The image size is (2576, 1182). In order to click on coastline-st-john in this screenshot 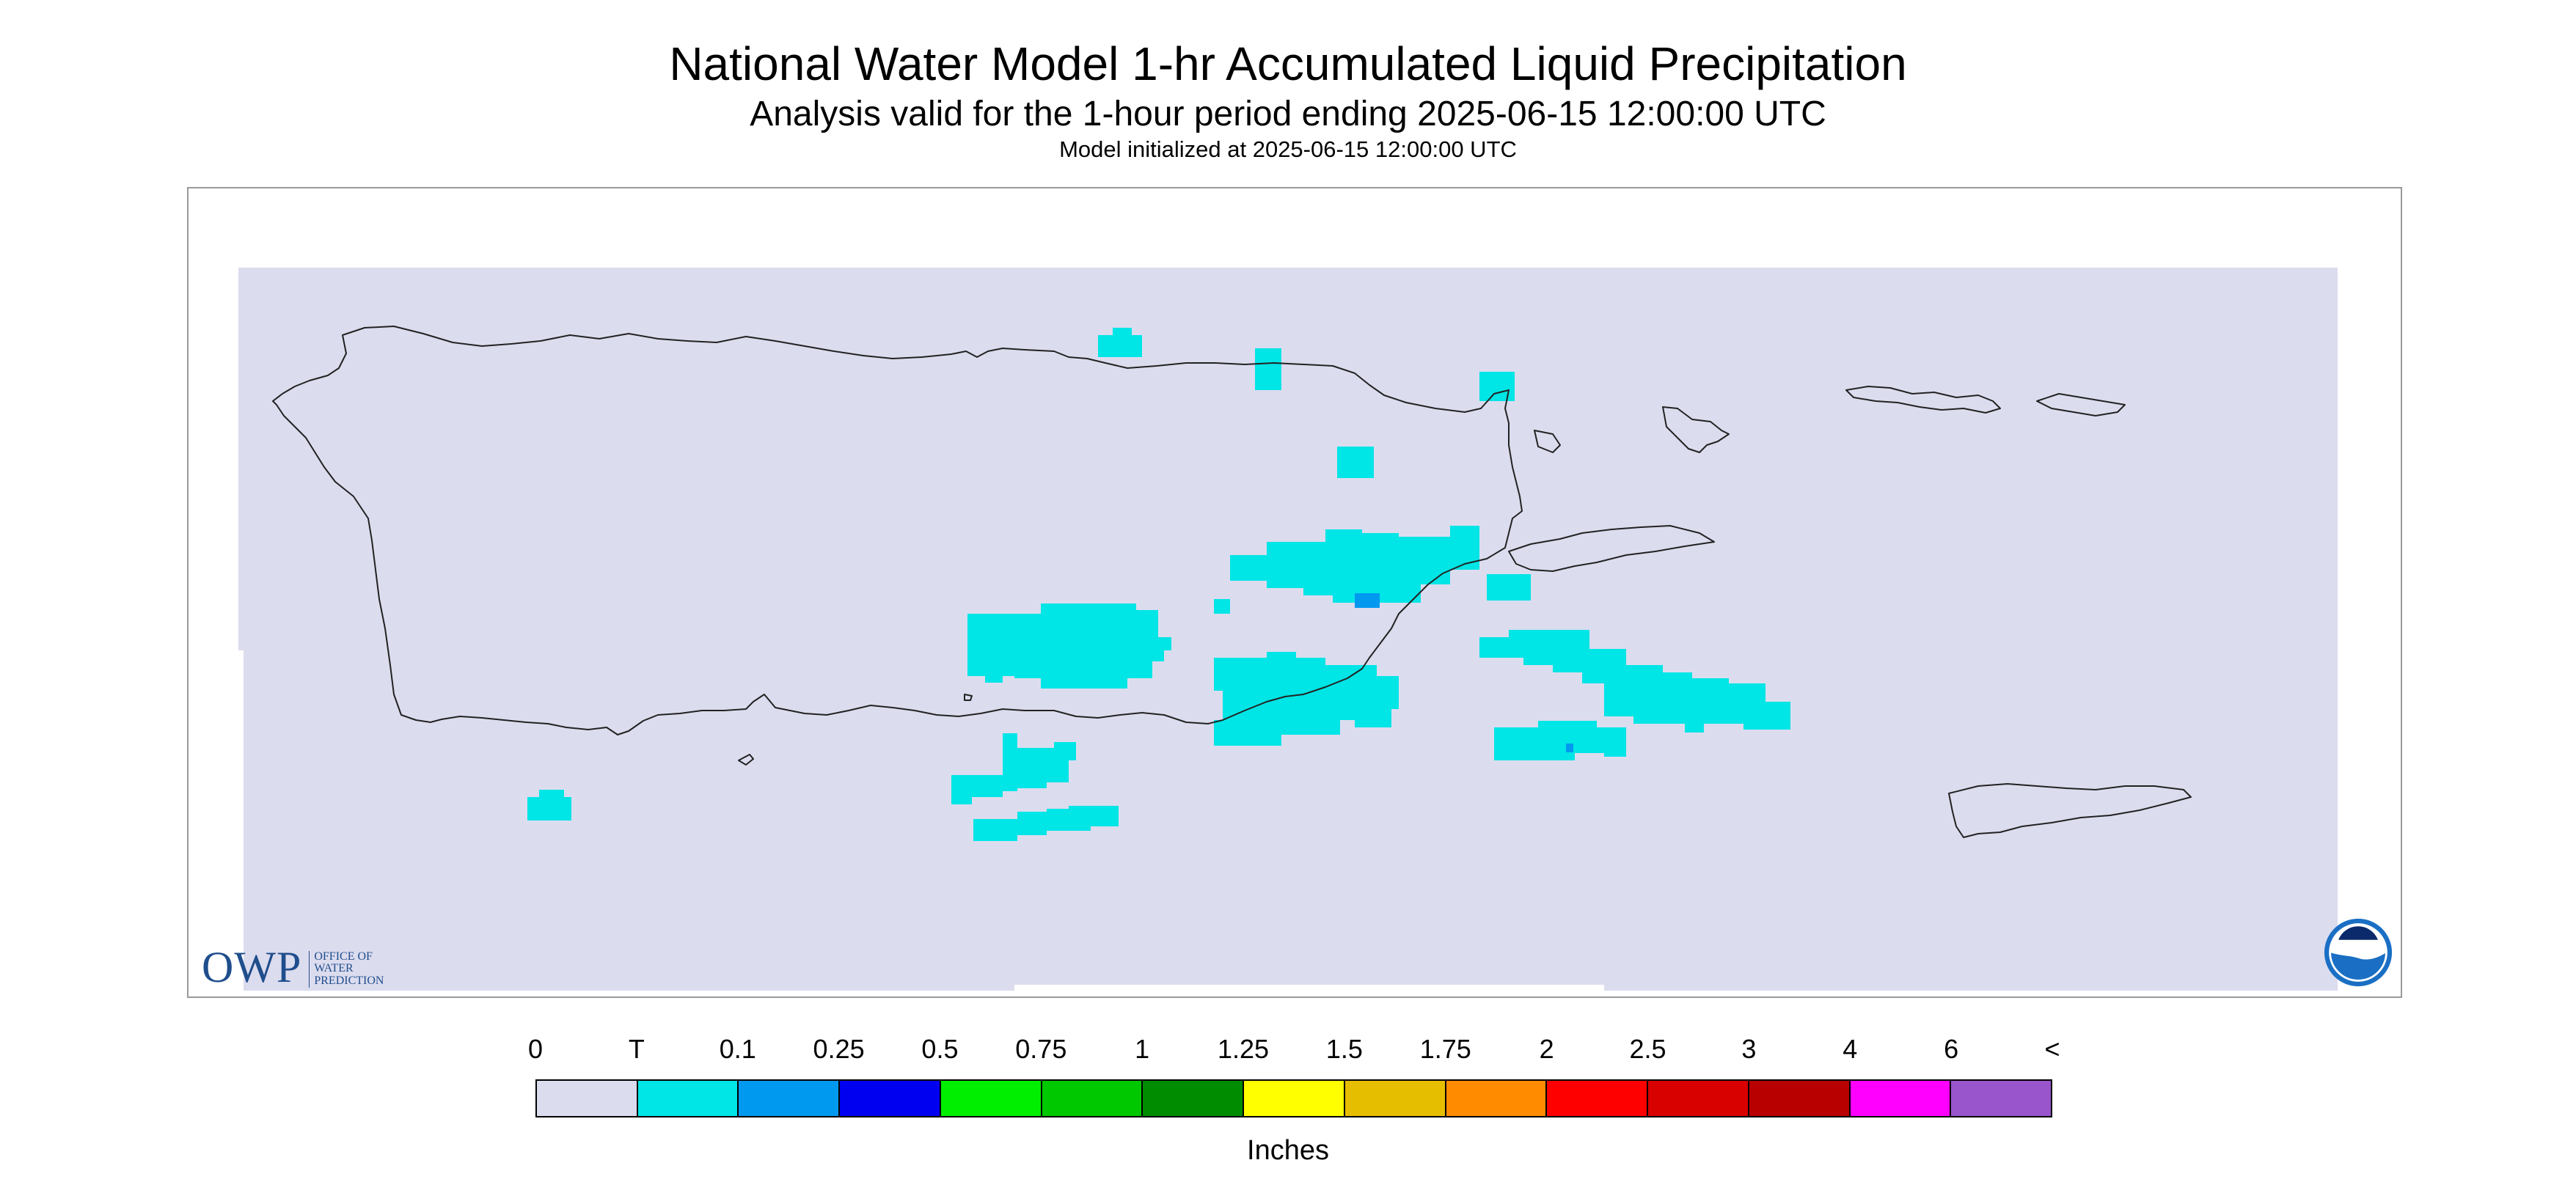, I will do `click(1923, 400)`.